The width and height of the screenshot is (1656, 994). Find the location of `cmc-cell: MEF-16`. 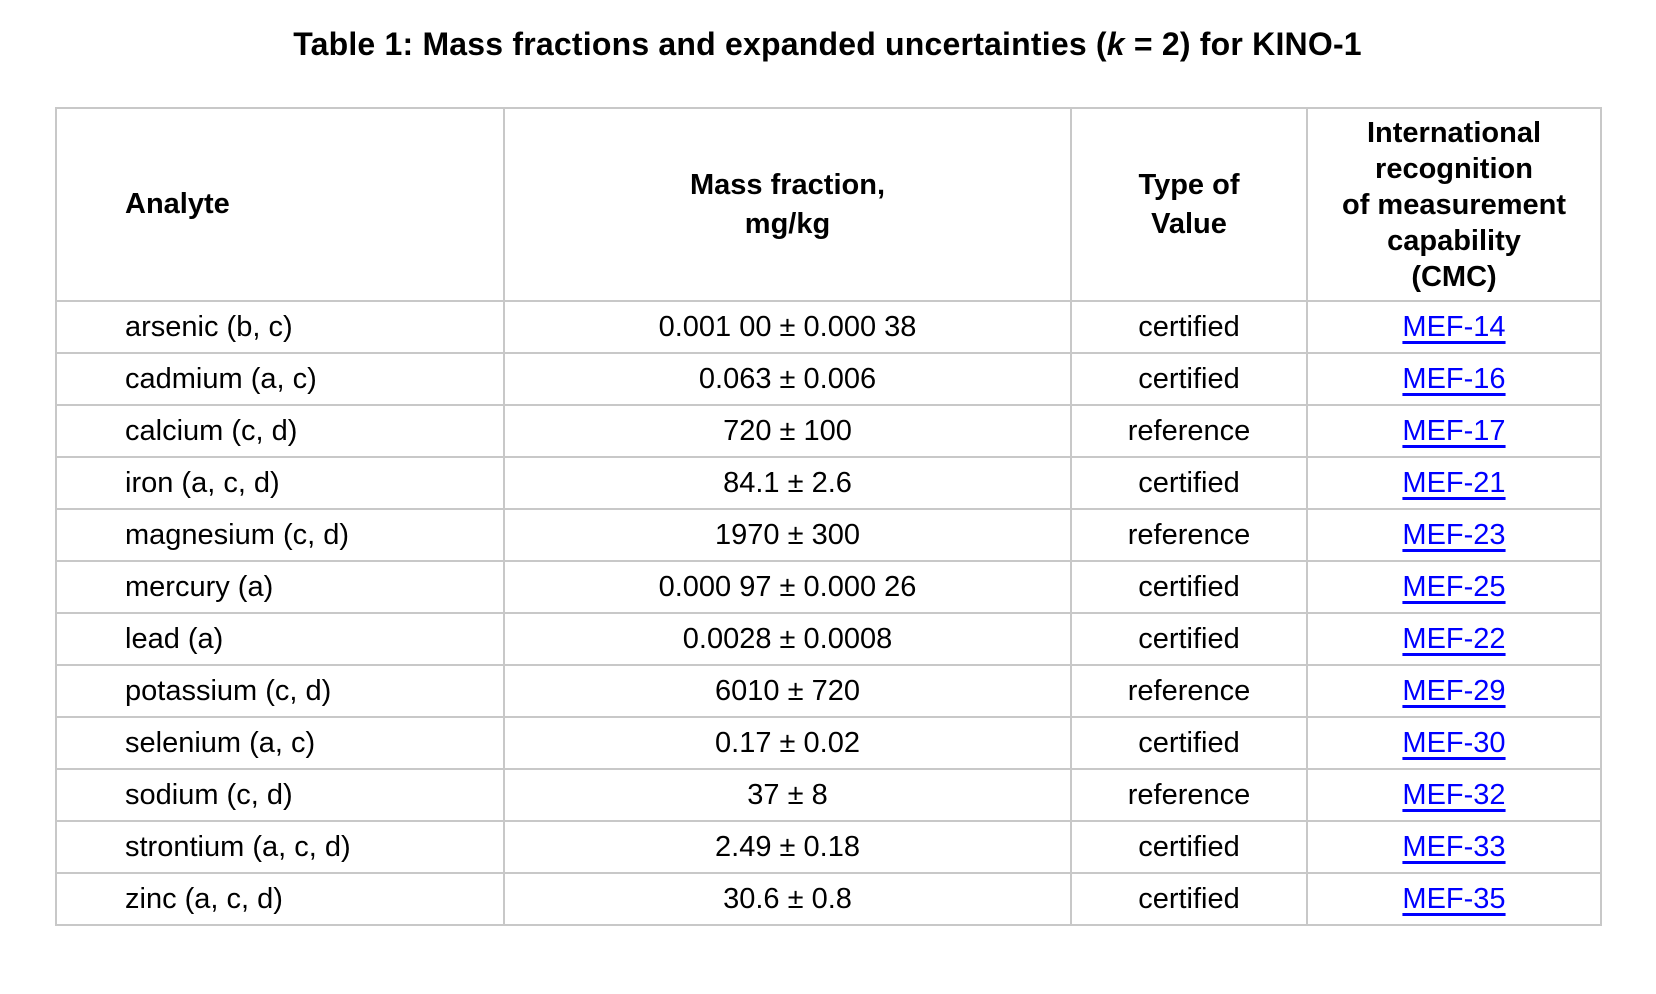

cmc-cell: MEF-16 is located at coordinates (1454, 379).